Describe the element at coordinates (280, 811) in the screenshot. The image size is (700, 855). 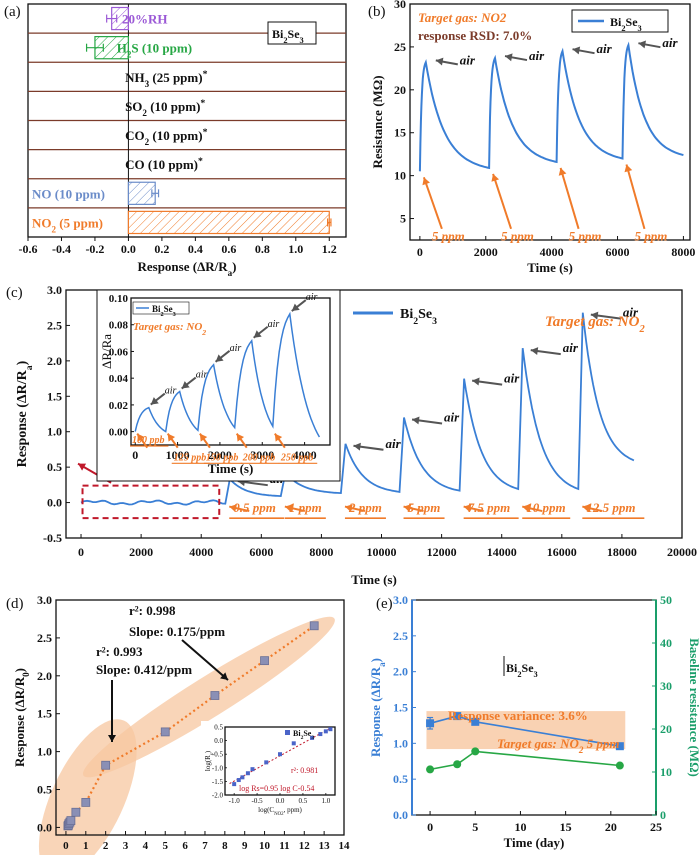
I see `inset-x-axis-label: log(CNO2, ppm)` at that location.